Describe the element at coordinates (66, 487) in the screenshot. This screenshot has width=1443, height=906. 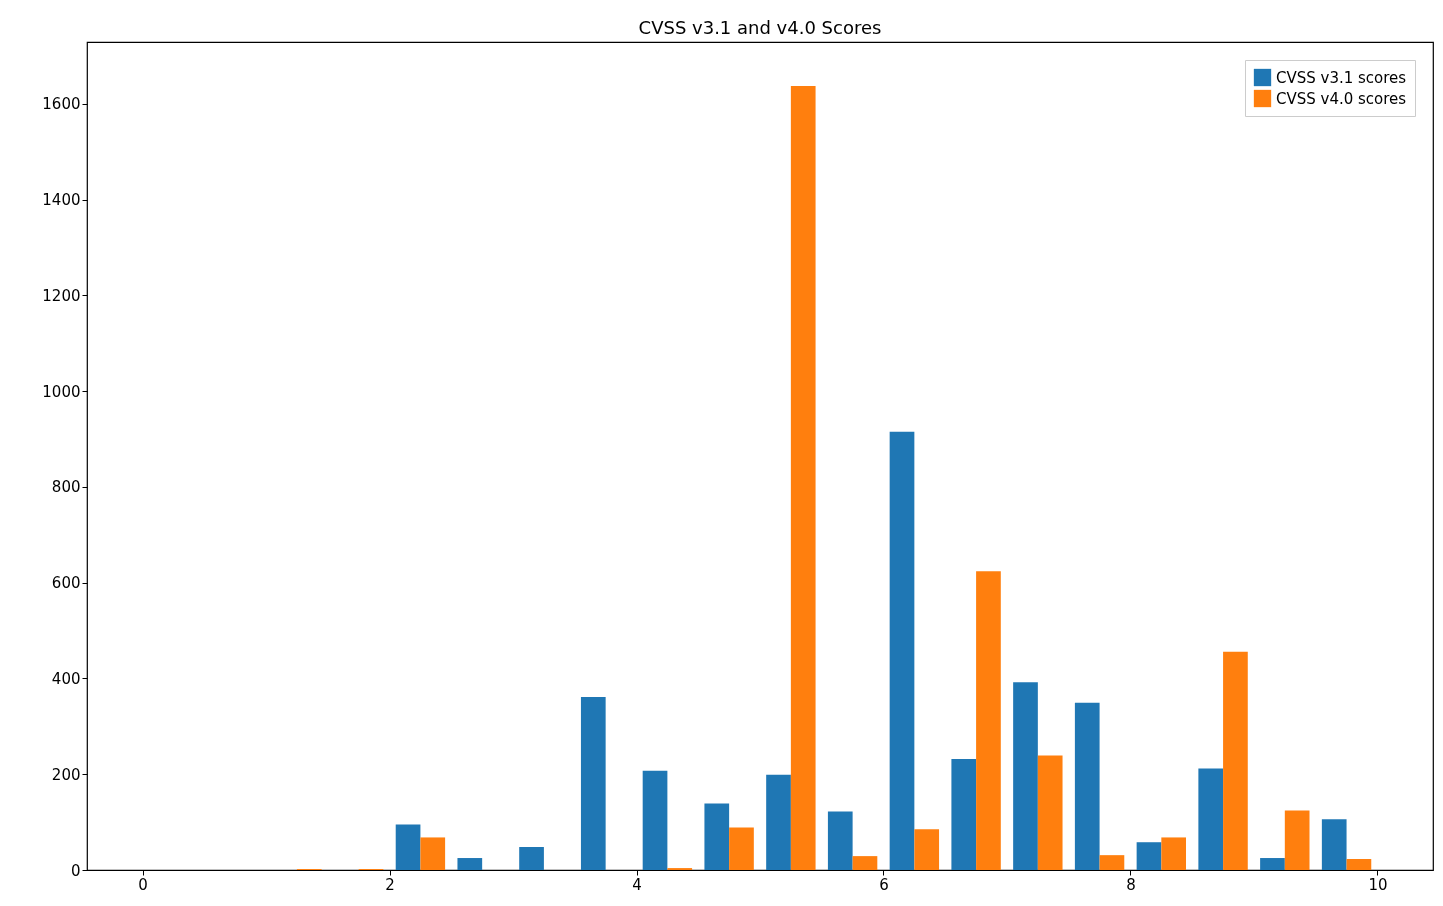
I see `y-tick-label: 800` at that location.